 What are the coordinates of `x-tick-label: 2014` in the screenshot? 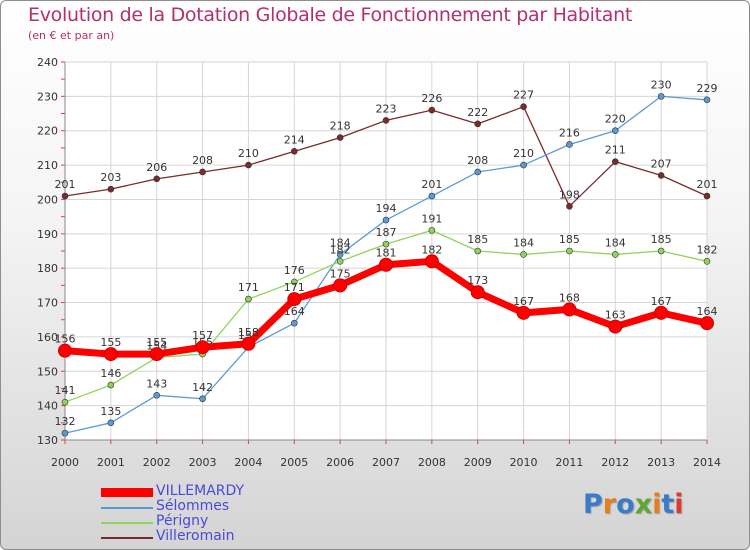 It's located at (707, 462).